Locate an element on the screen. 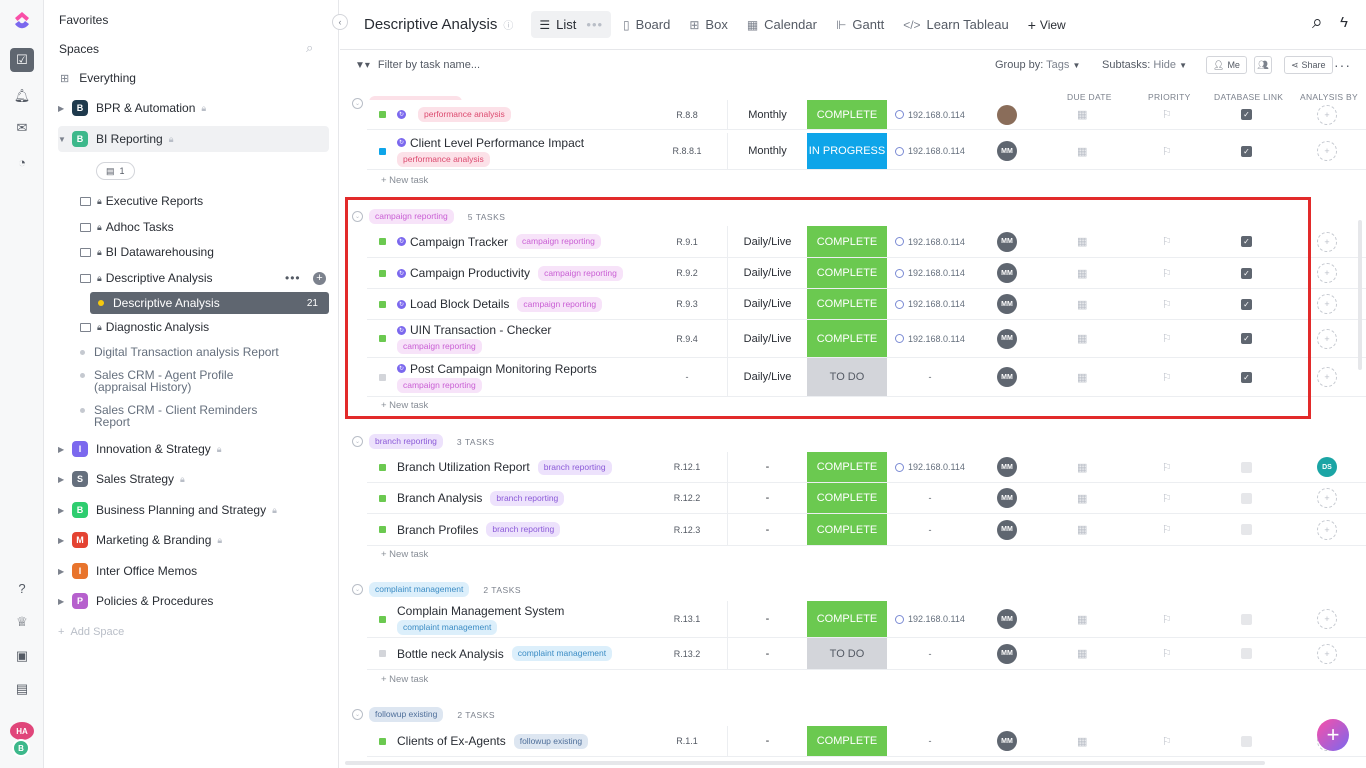 Image resolution: width=1366 pixels, height=768 pixels. subtasks-control: Subtasks: Hide ▼ is located at coordinates (1144, 65).